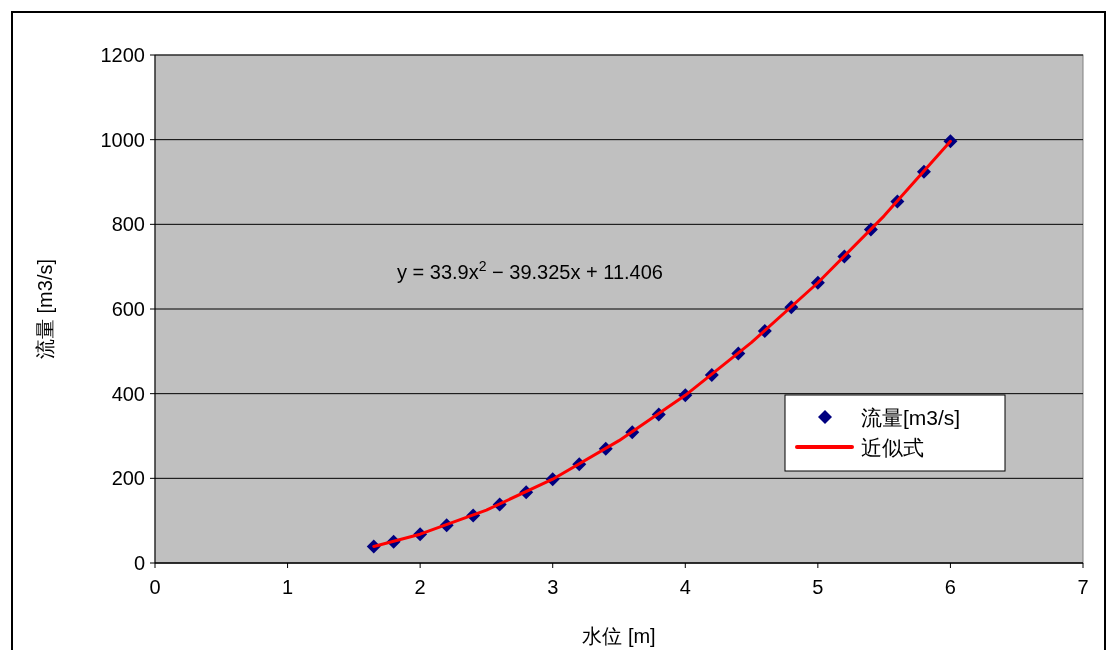 The image size is (1107, 650). Describe the element at coordinates (45, 309) in the screenshot. I see `y-axis-title: 流量 [m3/s]` at that location.